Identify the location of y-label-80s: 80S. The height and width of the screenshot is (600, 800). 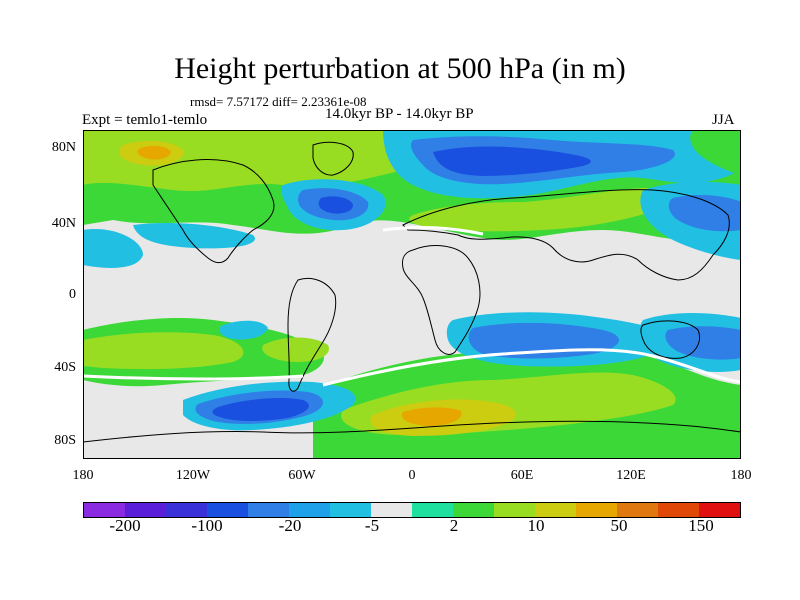
(65, 440).